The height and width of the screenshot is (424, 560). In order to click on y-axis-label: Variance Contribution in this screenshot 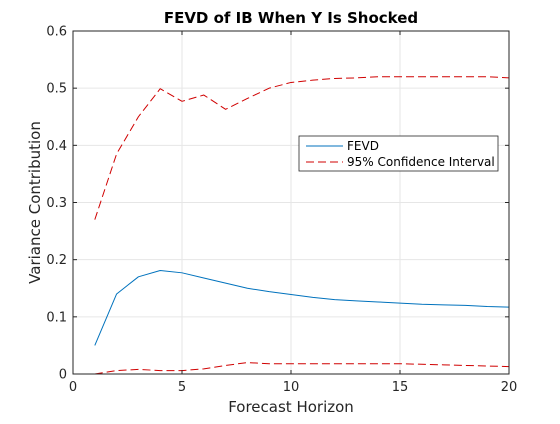, I will do `click(35, 202)`.